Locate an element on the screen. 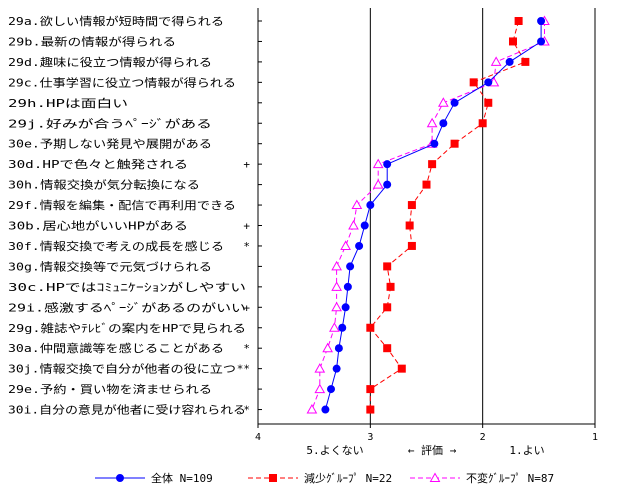 The image size is (643, 491). significance-mark: ** is located at coordinates (243, 369).